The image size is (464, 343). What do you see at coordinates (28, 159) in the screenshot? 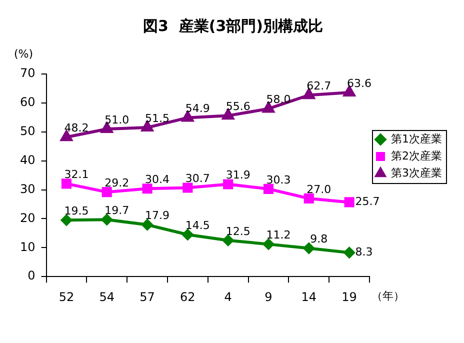
I see `y-tick-label: 40` at bounding box center [28, 159].